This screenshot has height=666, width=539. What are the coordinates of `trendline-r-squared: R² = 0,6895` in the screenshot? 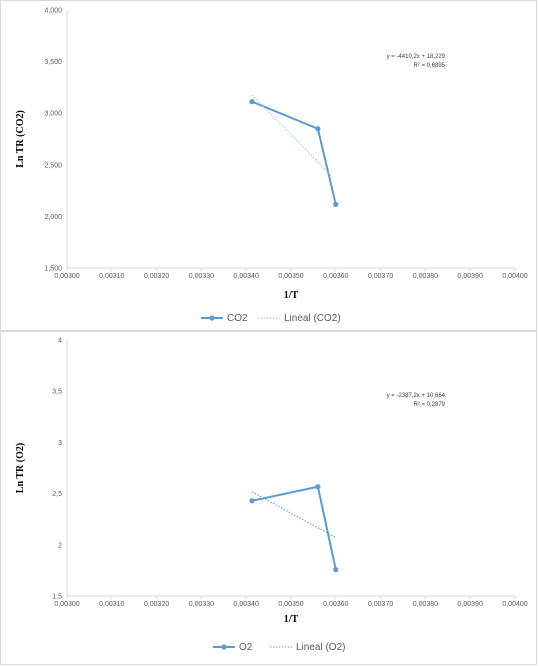 It's located at (429, 66).